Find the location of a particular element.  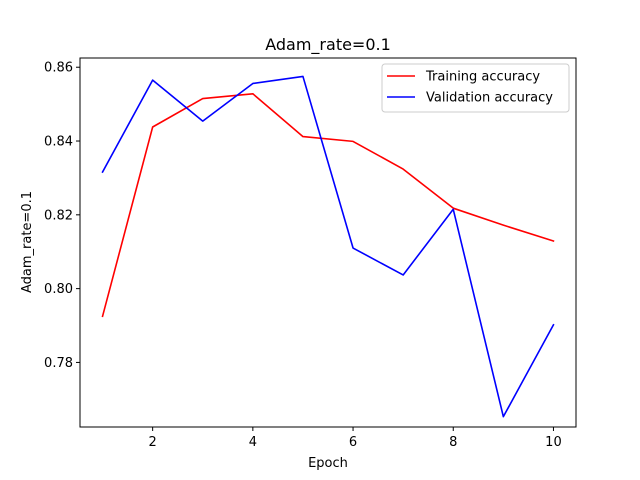

y-tick-label: 0.82 is located at coordinates (58, 215).